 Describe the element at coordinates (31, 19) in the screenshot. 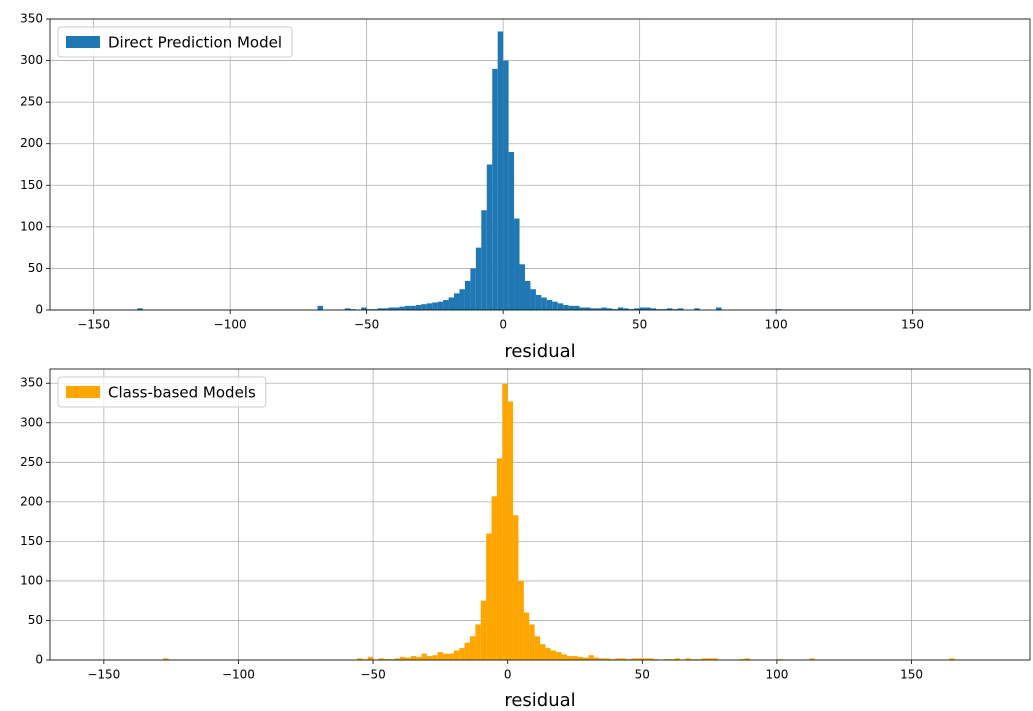

I see `y-tick-label: 350` at that location.